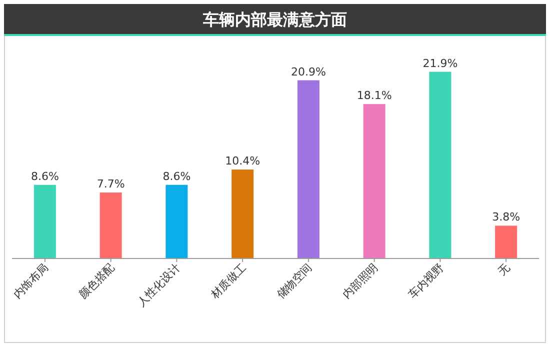 The width and height of the screenshot is (550, 347). Describe the element at coordinates (158, 285) in the screenshot. I see `x-tick-label: 人性化设计` at that location.